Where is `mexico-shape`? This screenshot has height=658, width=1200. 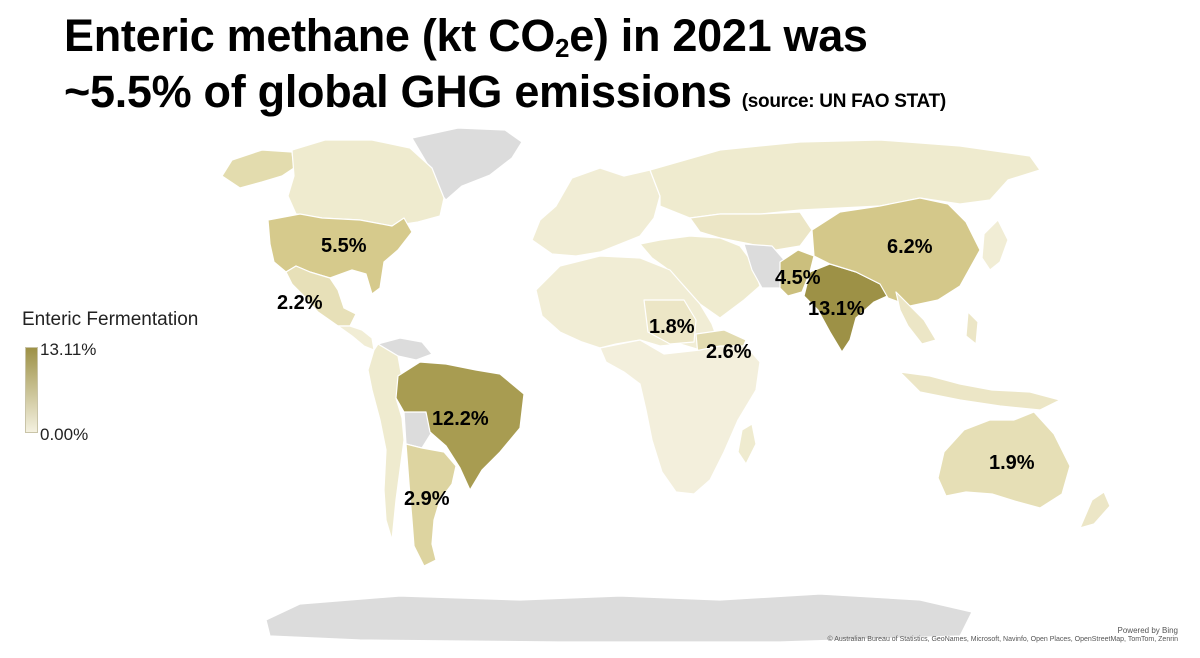 mexico-shape is located at coordinates (321, 296).